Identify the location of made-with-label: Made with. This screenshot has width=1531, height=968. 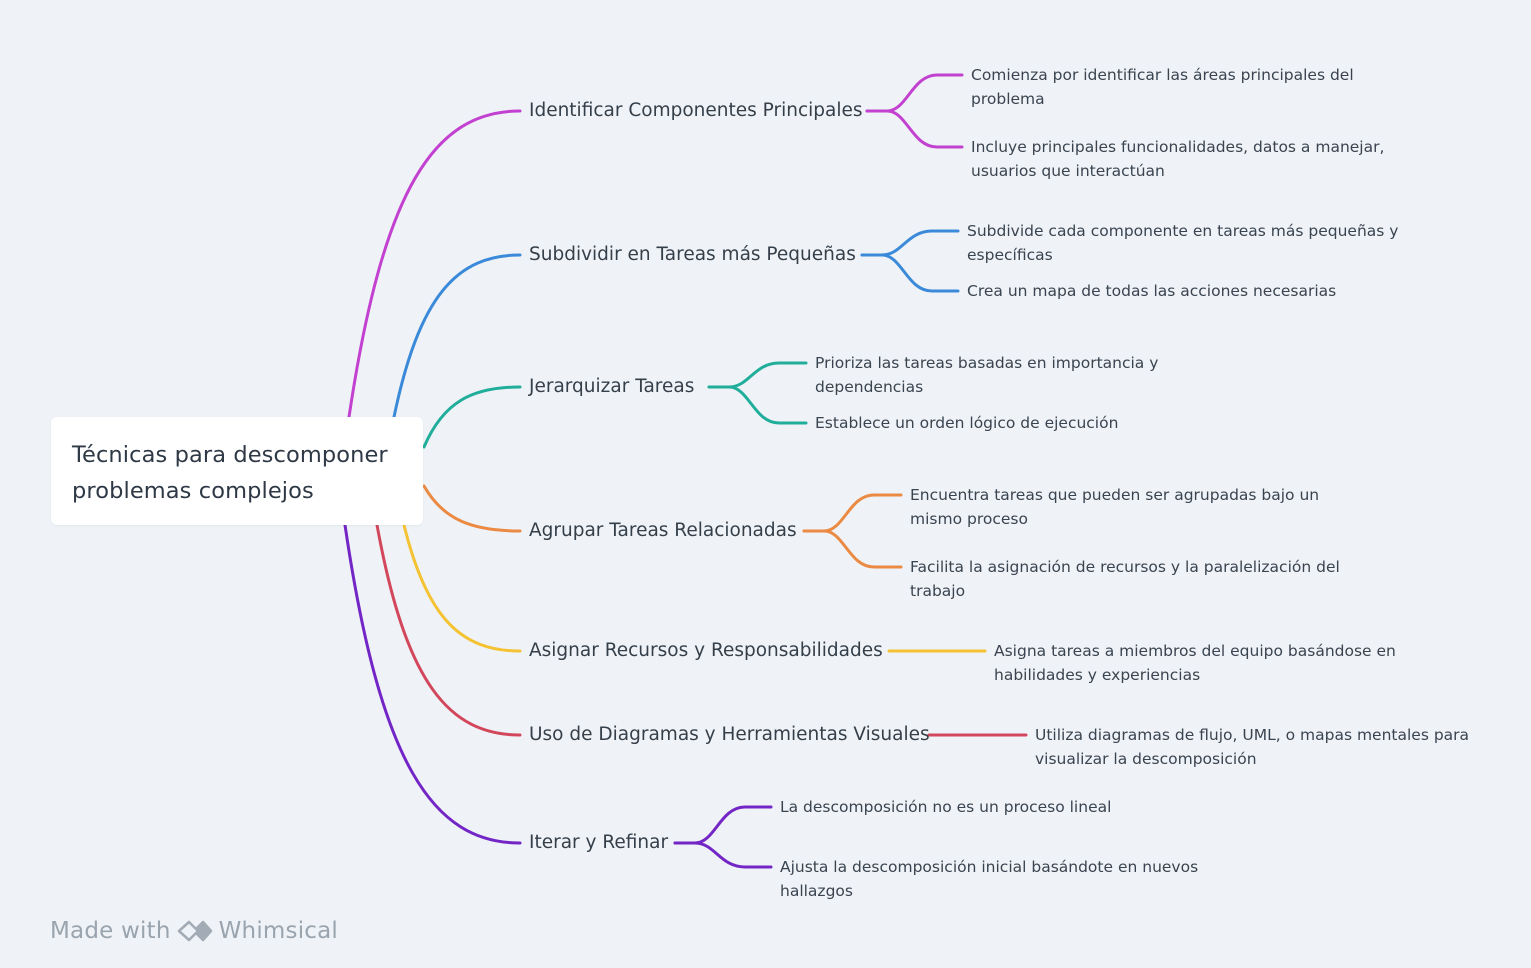
(110, 931).